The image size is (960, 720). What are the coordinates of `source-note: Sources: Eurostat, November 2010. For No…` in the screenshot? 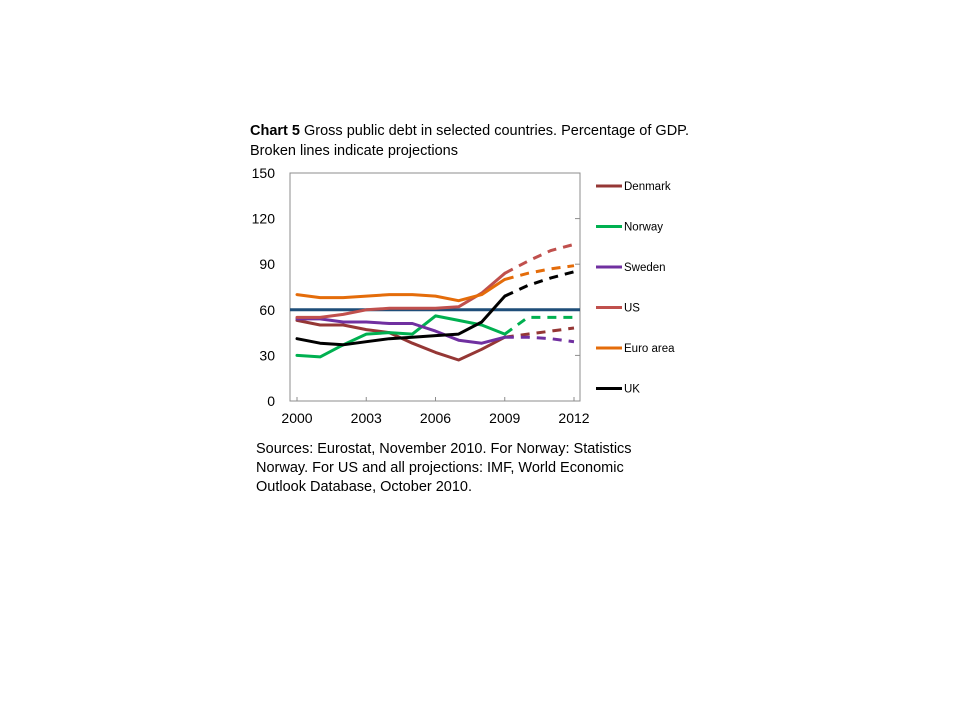 It's located at (444, 468).